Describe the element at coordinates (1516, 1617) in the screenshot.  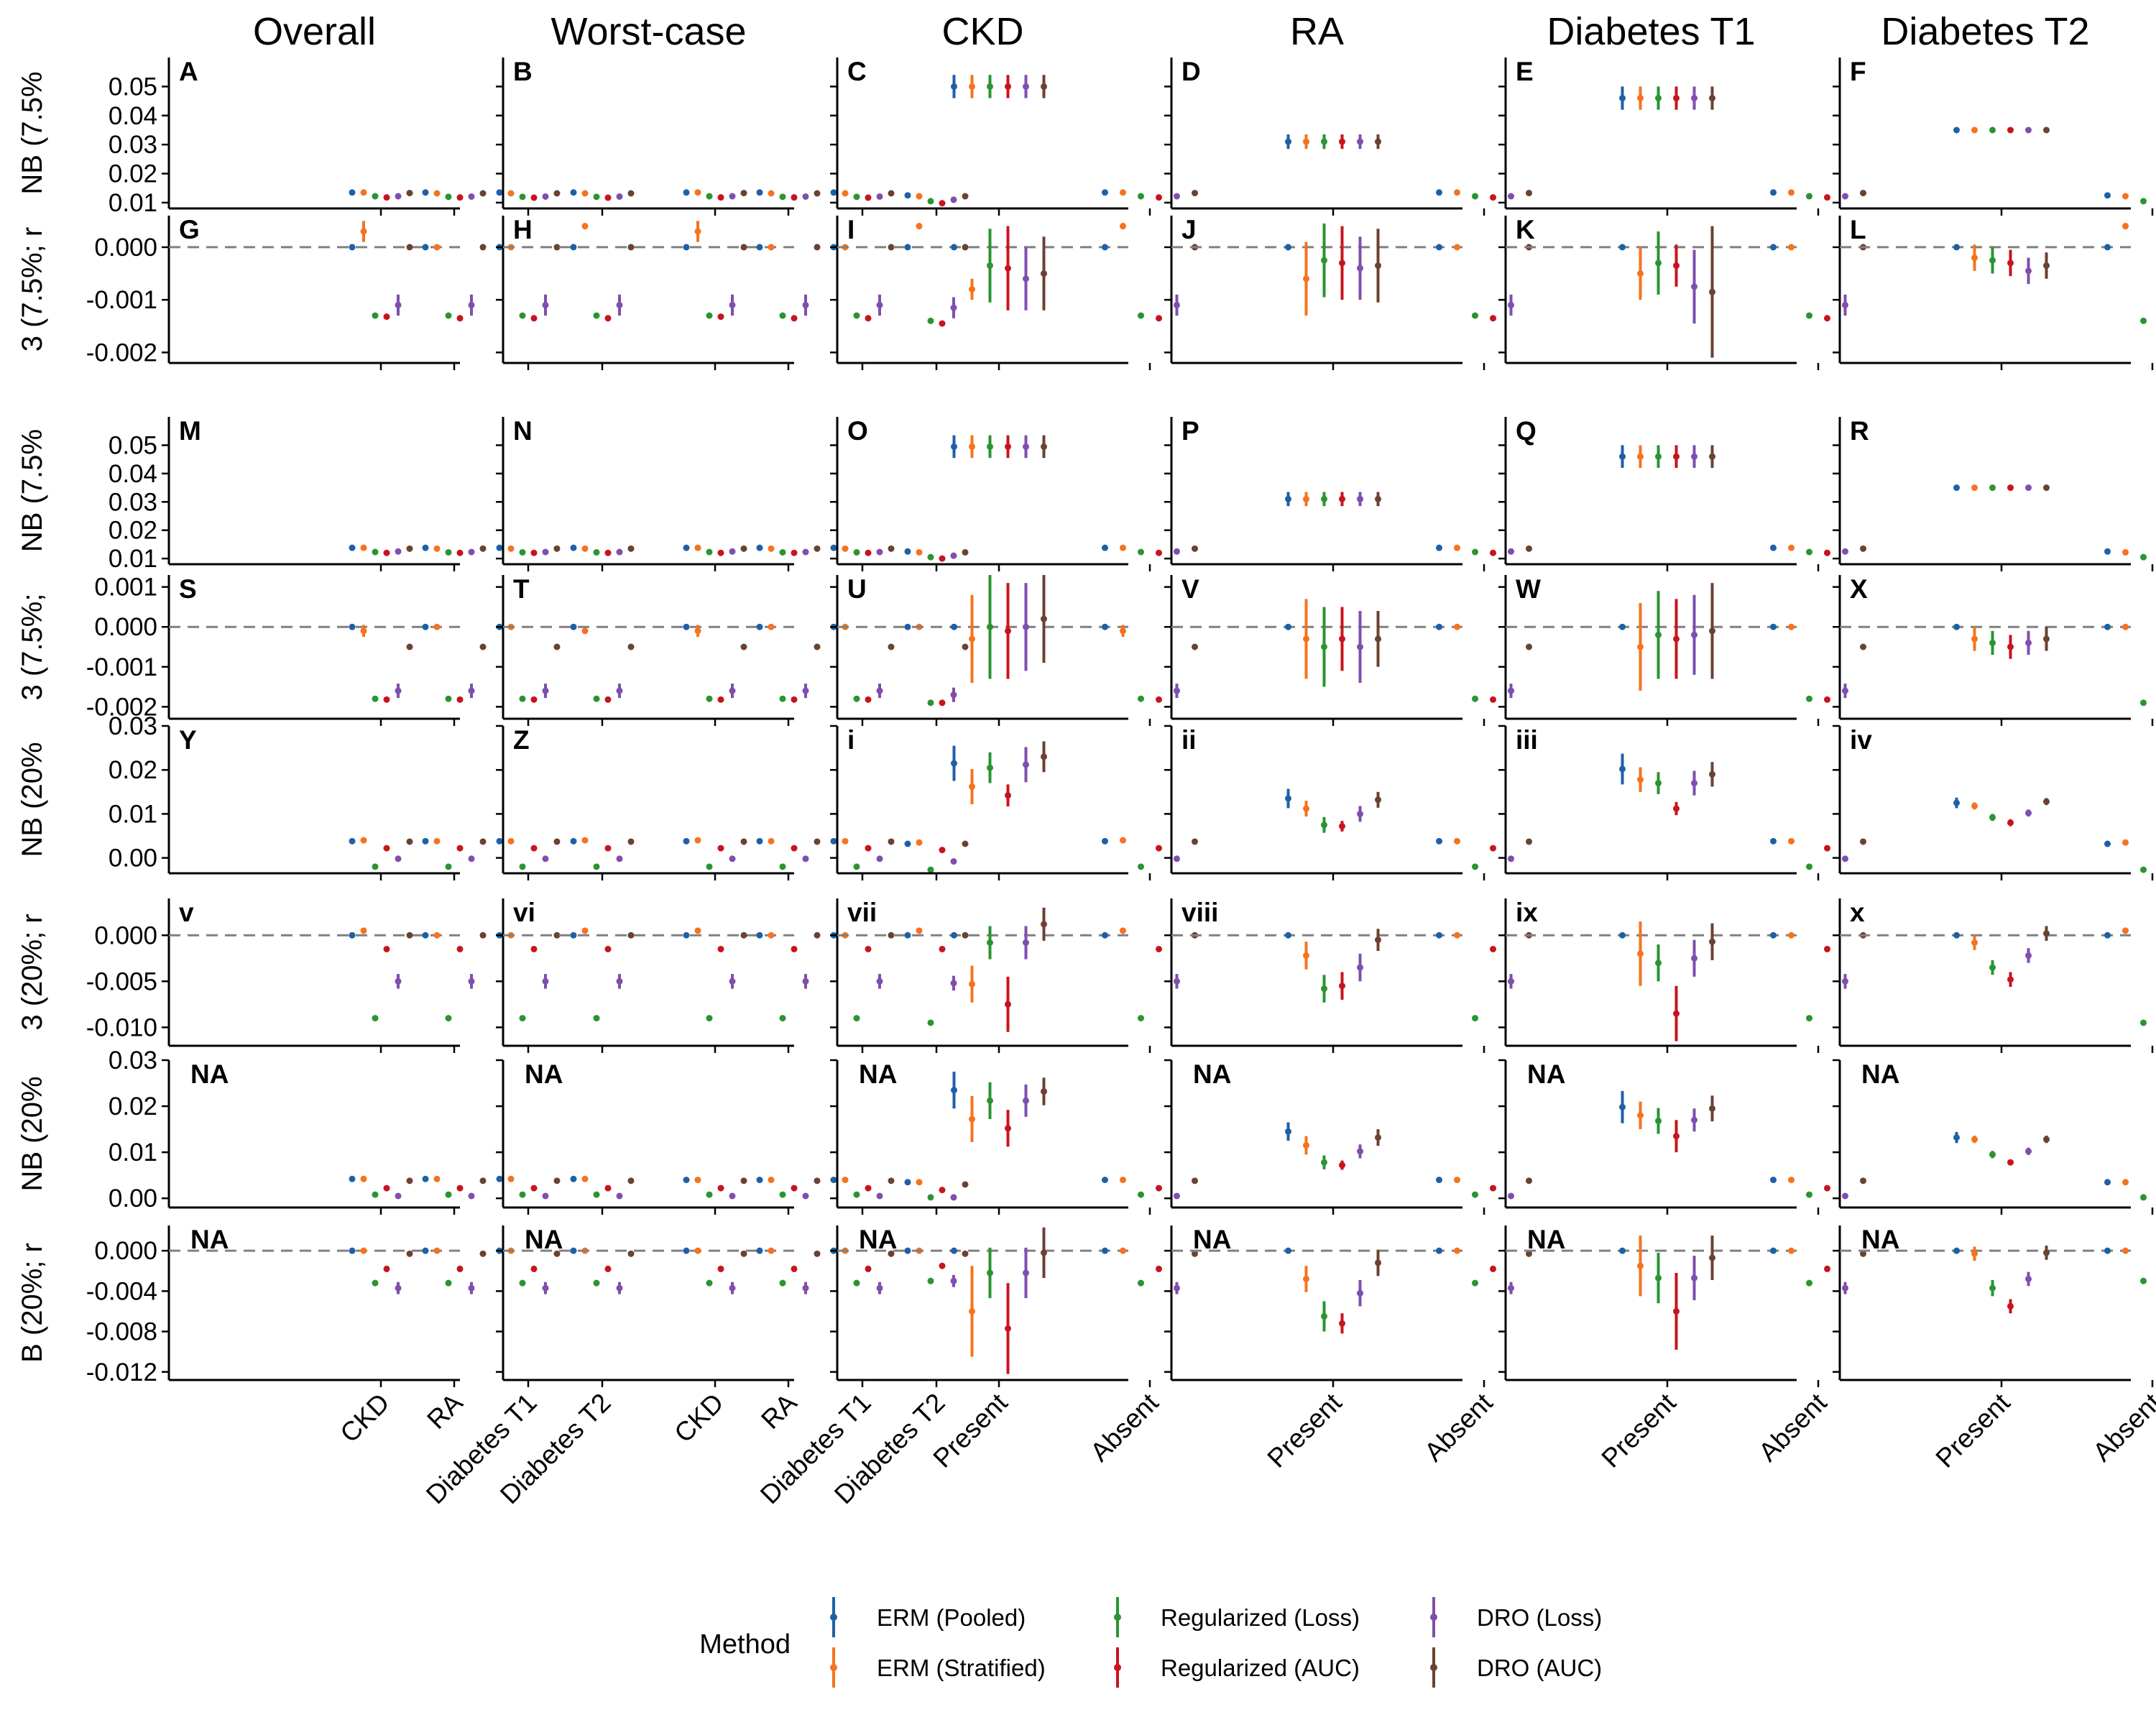
I see `legend-item: DRO (Loss)` at that location.